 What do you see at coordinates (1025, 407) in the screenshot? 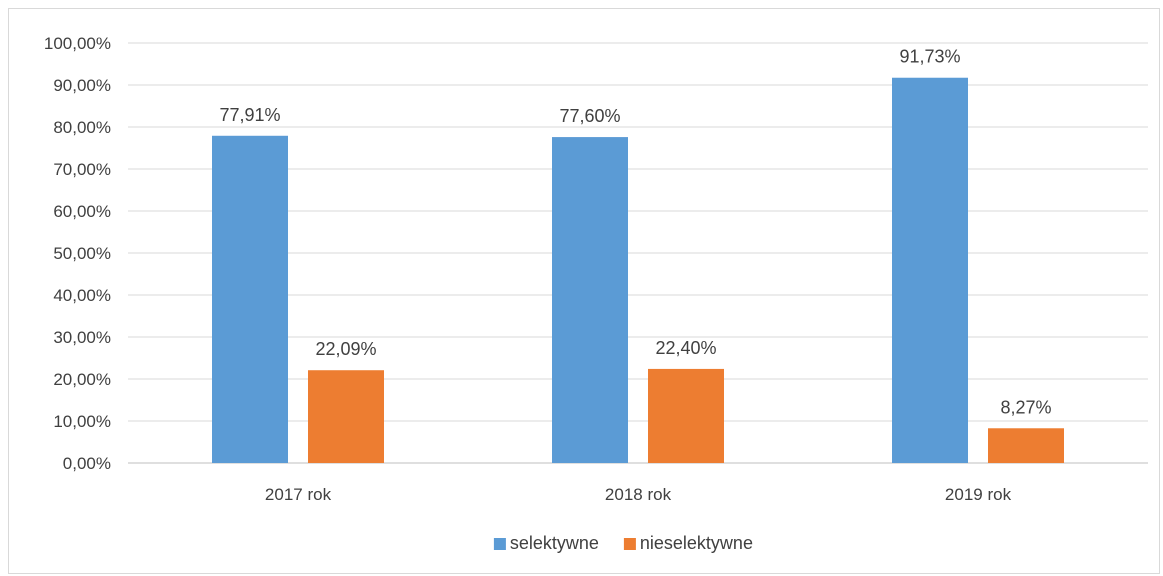
I see `data-label: 8,27%` at bounding box center [1025, 407].